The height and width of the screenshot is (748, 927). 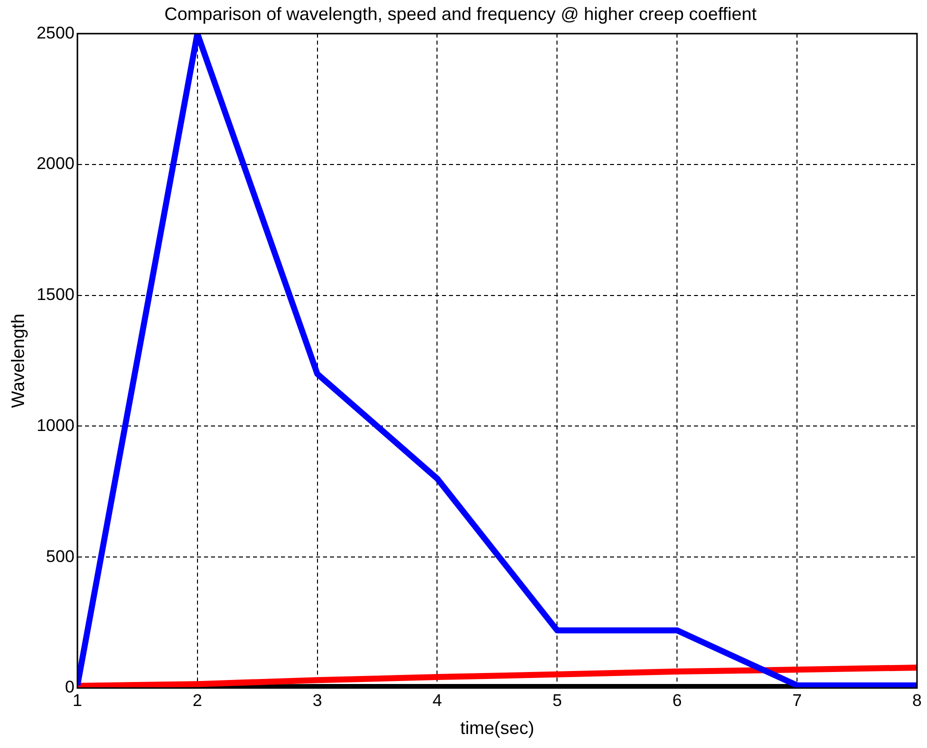 What do you see at coordinates (557, 700) in the screenshot?
I see `x-tick-label: 5` at bounding box center [557, 700].